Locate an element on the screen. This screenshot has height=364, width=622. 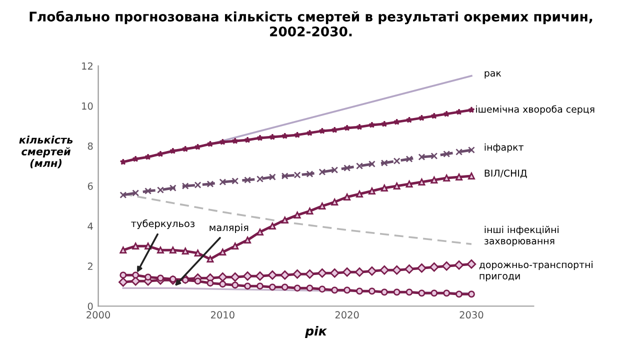
series-label: інфаркт is located at coordinates (504, 148).